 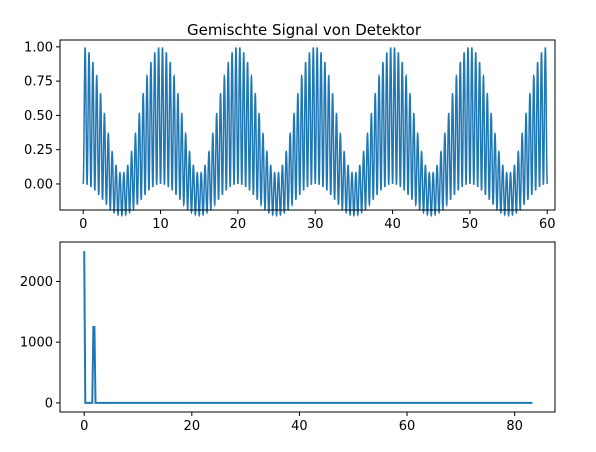 I want to click on top-y-tick-label: 1.00, so click(x=38, y=47).